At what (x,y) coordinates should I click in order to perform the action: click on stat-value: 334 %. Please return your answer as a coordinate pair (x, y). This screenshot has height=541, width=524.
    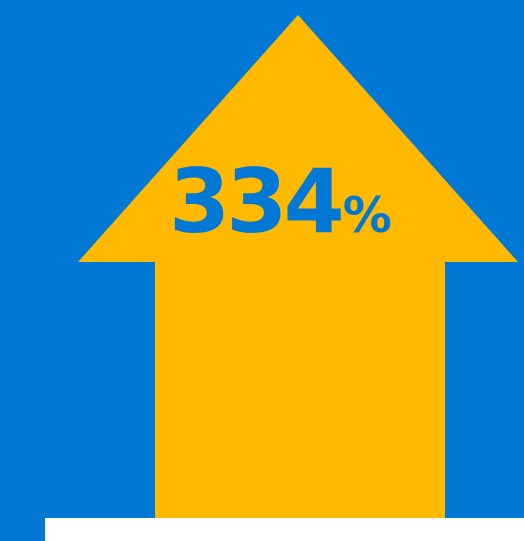
    Looking at the image, I should click on (280, 202).